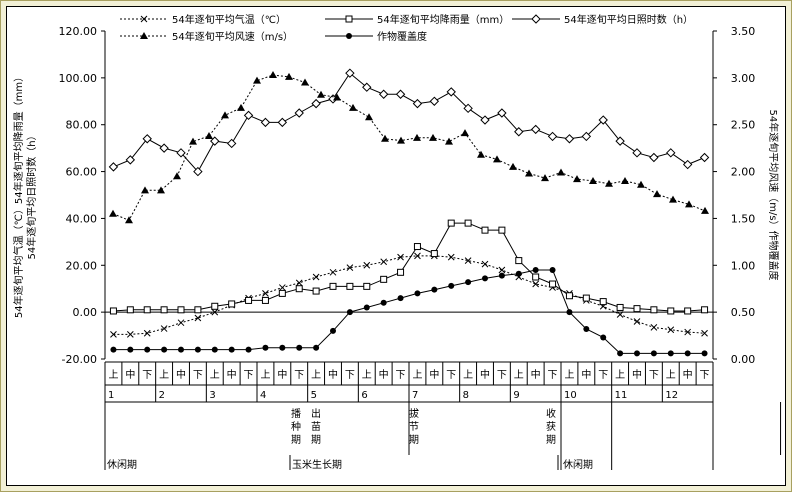  Describe the element at coordinates (78, 31) in the screenshot. I see `left-tick-label: 120.00` at that location.